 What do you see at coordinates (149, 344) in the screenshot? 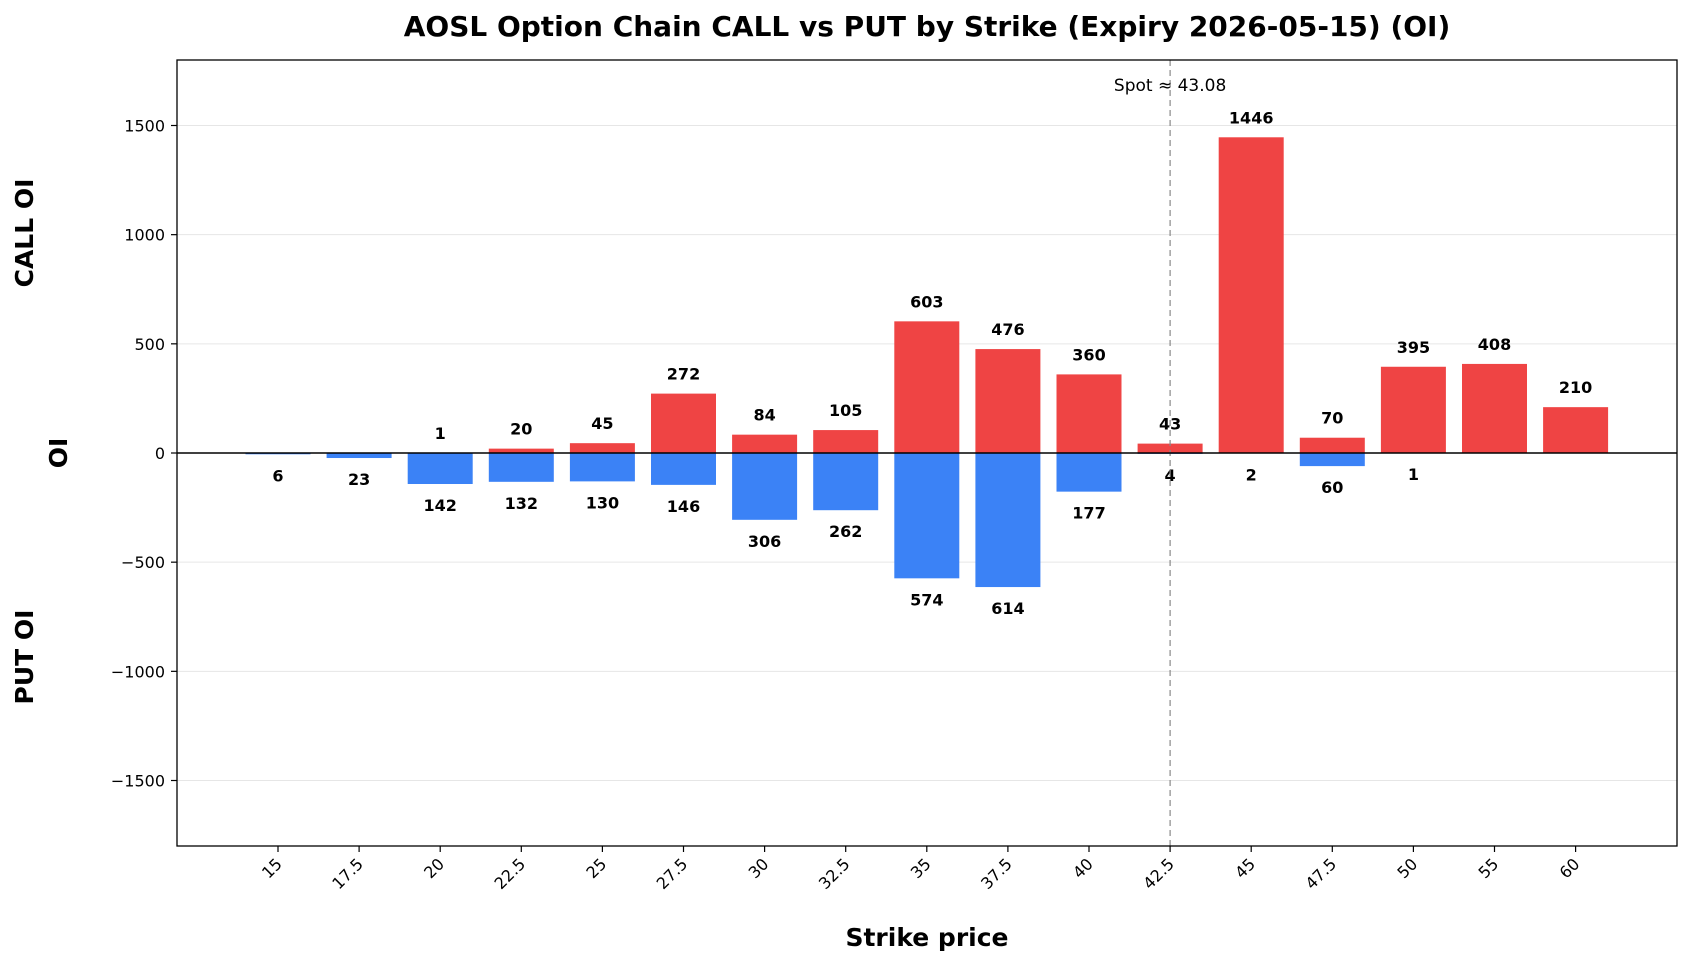
I see `y-tick-label: 500` at bounding box center [149, 344].